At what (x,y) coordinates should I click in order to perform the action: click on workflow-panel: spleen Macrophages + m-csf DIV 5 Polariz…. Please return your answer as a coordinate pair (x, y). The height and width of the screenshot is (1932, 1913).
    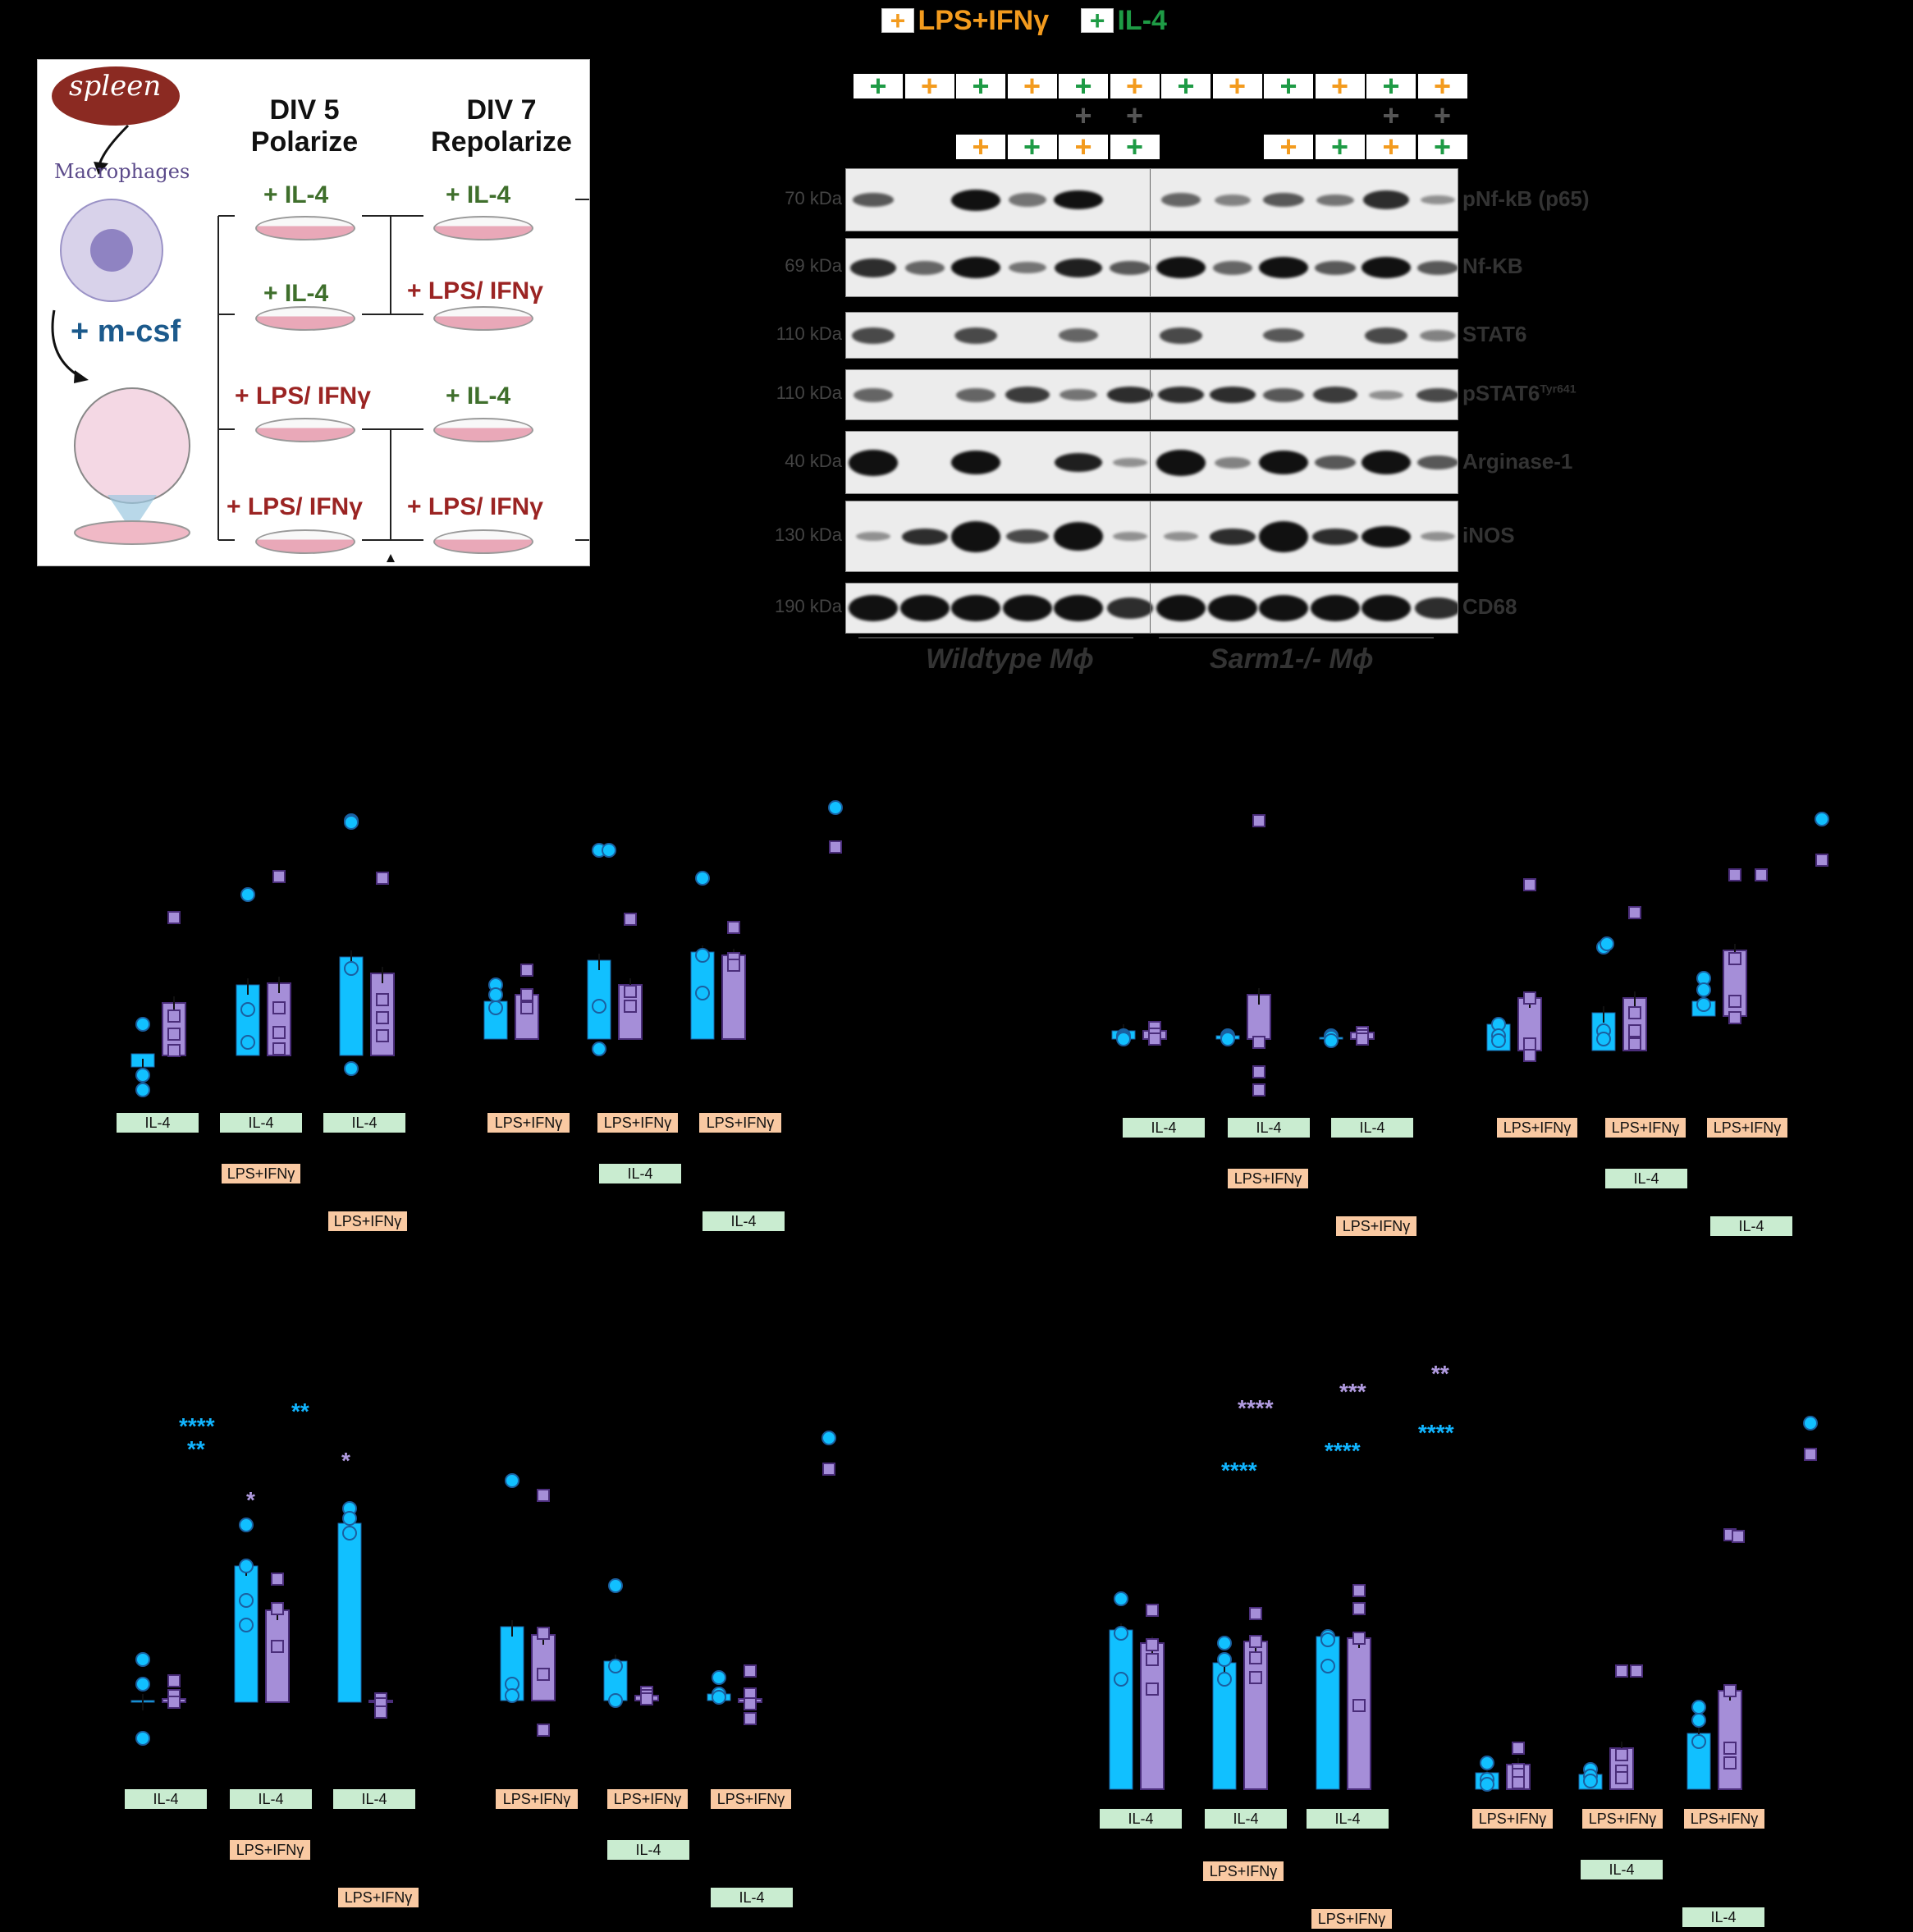
    Looking at the image, I should click on (313, 312).